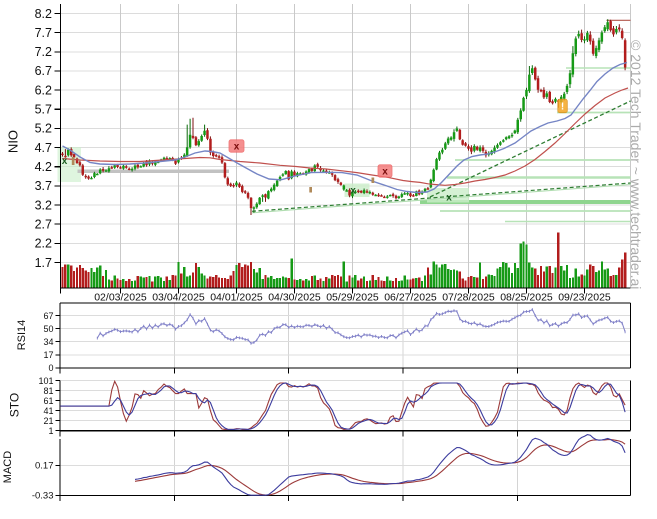  What do you see at coordinates (44, 466) in the screenshot?
I see `svg-text: 0.17` at bounding box center [44, 466].